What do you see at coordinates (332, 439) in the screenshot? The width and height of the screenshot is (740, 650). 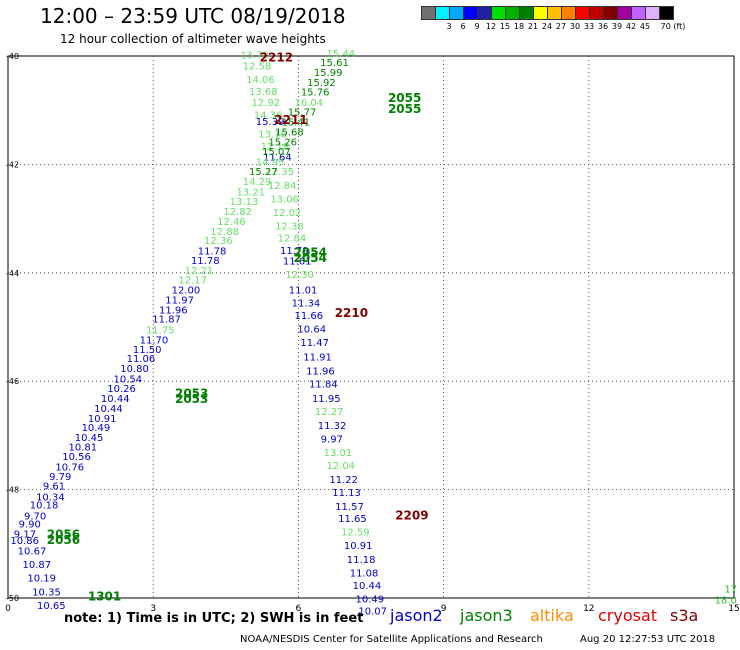 I see `swh-value-label: 9.97` at bounding box center [332, 439].